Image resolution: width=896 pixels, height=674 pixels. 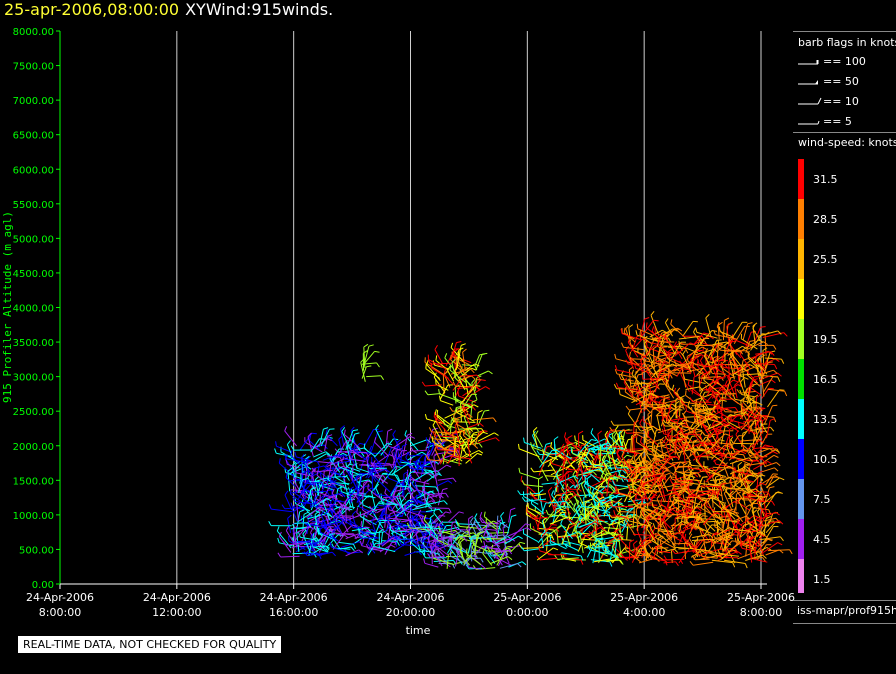 I want to click on barb-flags-legend-title: barb flags in knots, so click(x=847, y=42).